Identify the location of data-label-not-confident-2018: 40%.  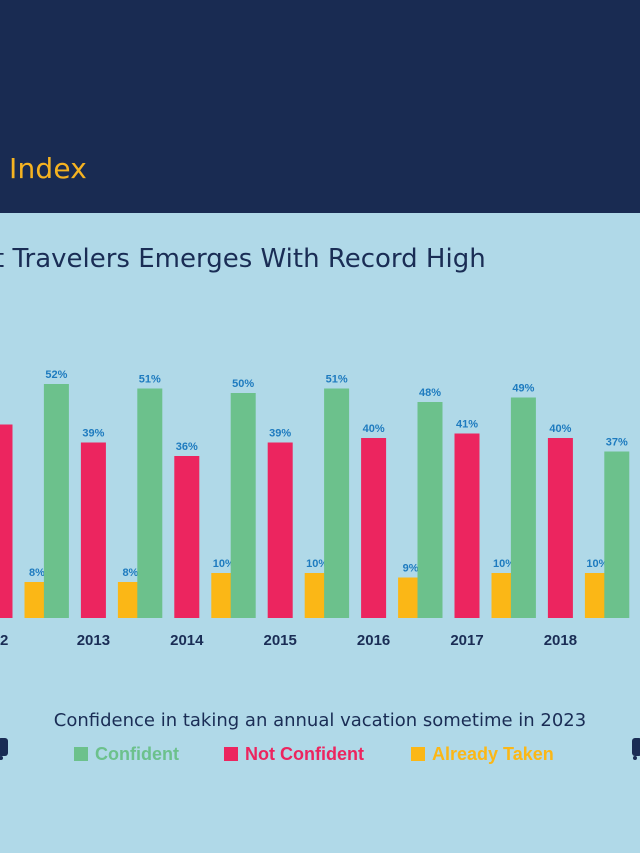
(560, 429).